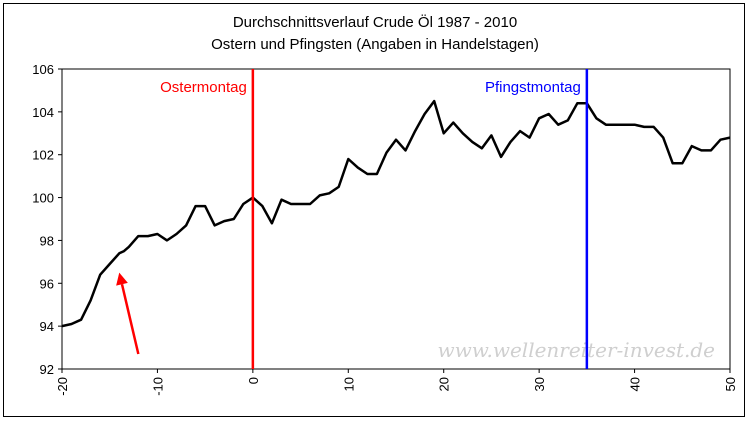 This screenshot has height=422, width=750. What do you see at coordinates (47, 369) in the screenshot?
I see `y-tick-label: 92` at bounding box center [47, 369].